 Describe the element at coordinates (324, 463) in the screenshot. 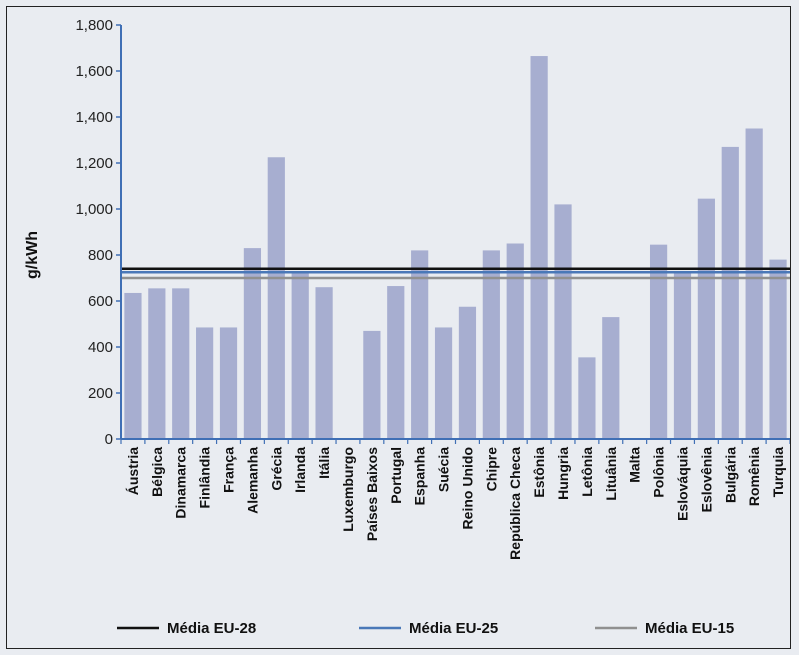

I see `x-tick-label-8: Itália` at that location.